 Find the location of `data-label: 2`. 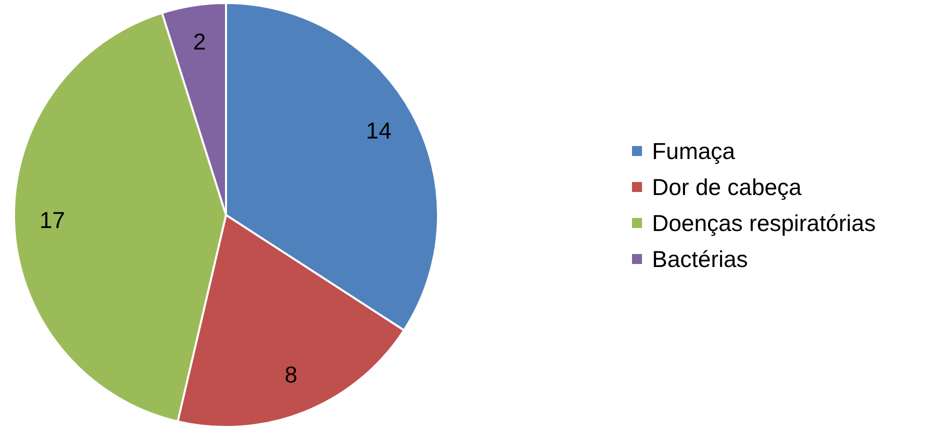

data-label: 2 is located at coordinates (199, 41).